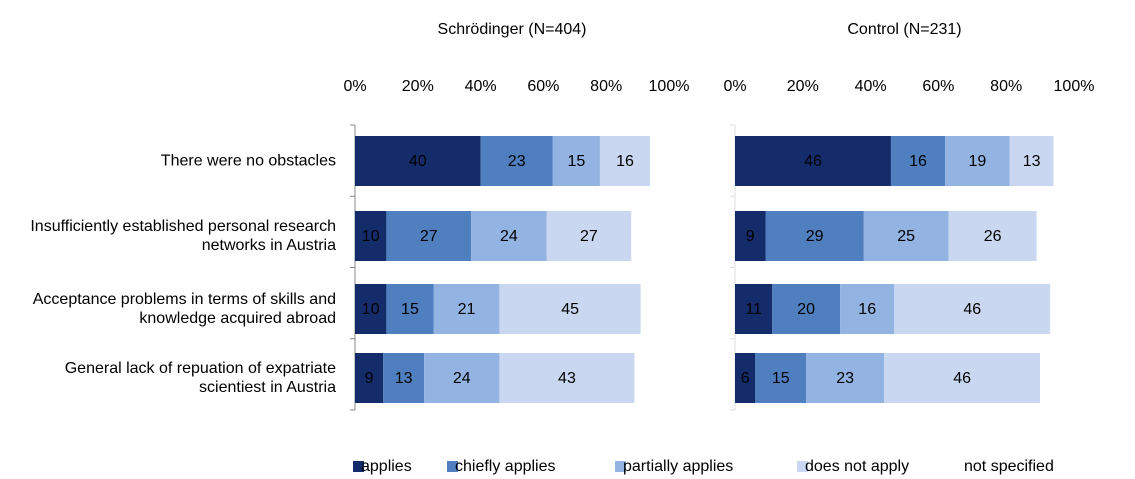 This screenshot has width=1135, height=479. Describe the element at coordinates (904, 29) in the screenshot. I see `chart-title: Control (N=231)` at that location.